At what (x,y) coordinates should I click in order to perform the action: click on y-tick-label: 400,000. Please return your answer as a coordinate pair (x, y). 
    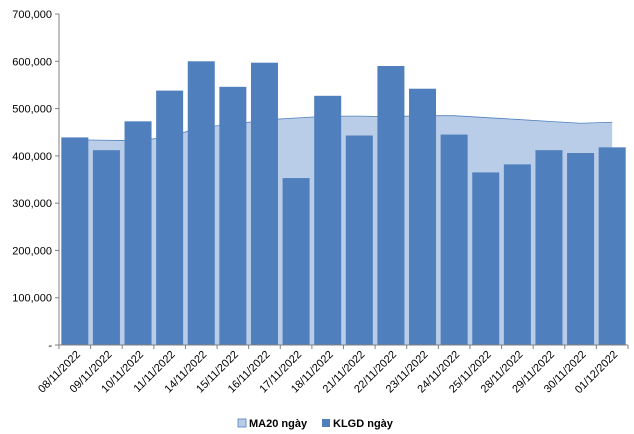
    Looking at the image, I should click on (32, 157).